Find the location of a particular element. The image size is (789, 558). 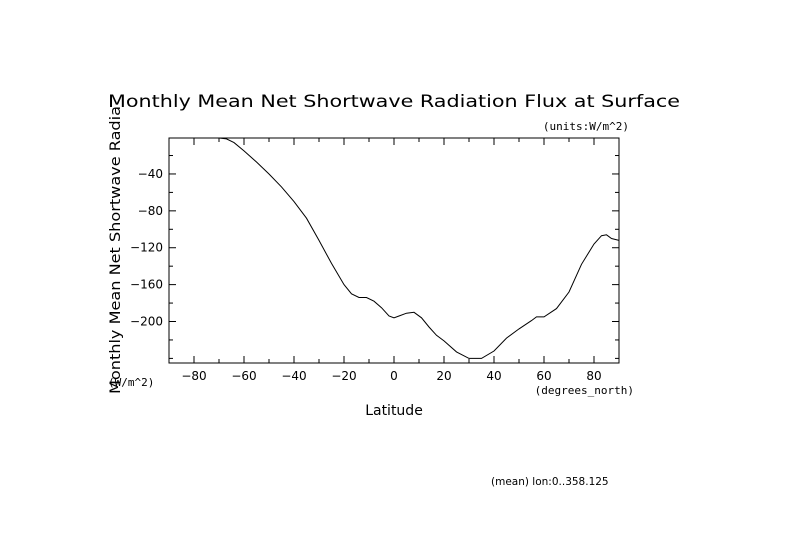

y-tick-label: −80 is located at coordinates (150, 211).